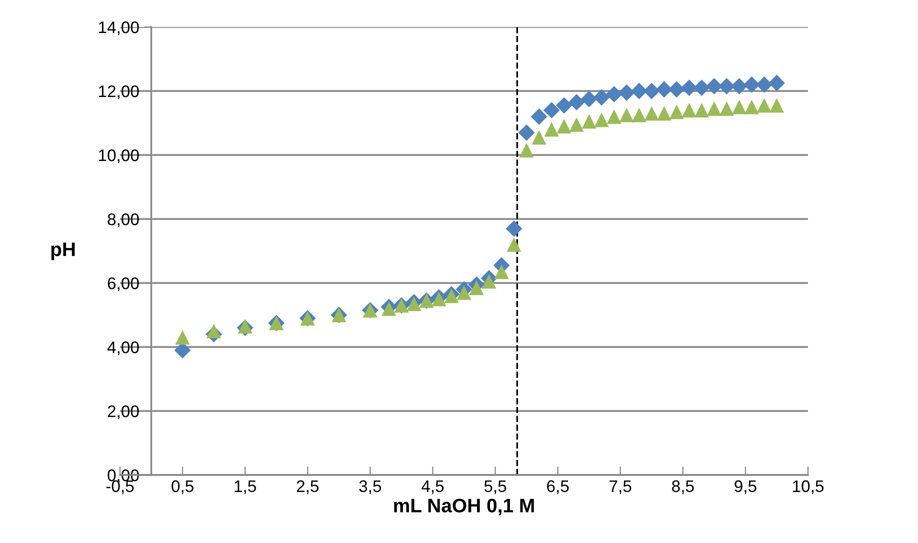 This screenshot has width=918, height=543. What do you see at coordinates (183, 487) in the screenshot?
I see `x-tick-label: 0,5` at bounding box center [183, 487].